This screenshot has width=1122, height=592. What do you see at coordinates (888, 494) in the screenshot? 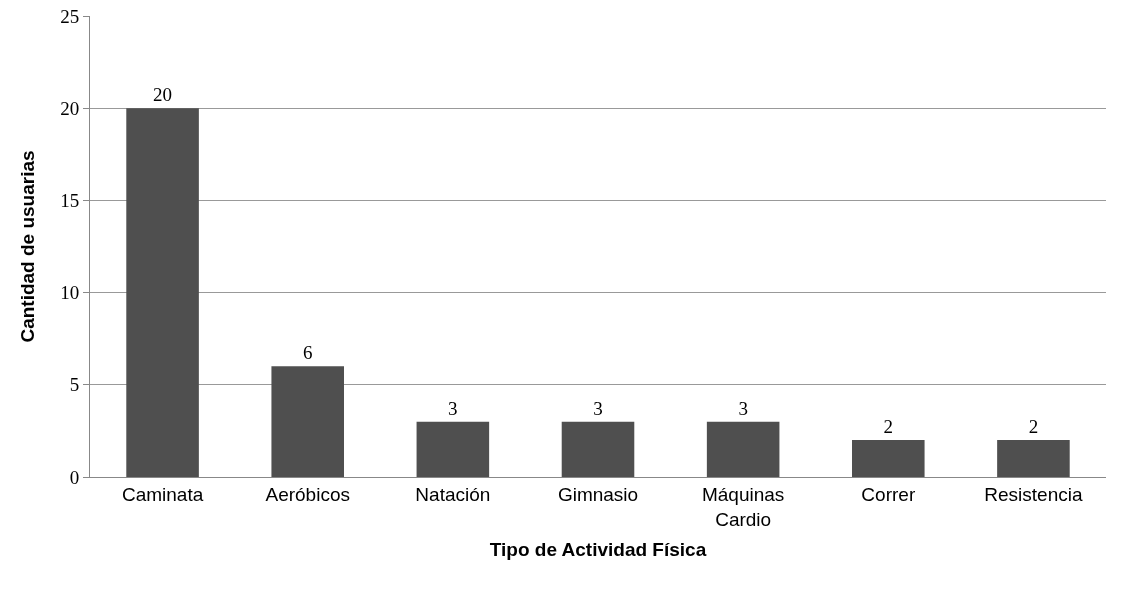
I see `x-tick-label: Correr` at bounding box center [888, 494].